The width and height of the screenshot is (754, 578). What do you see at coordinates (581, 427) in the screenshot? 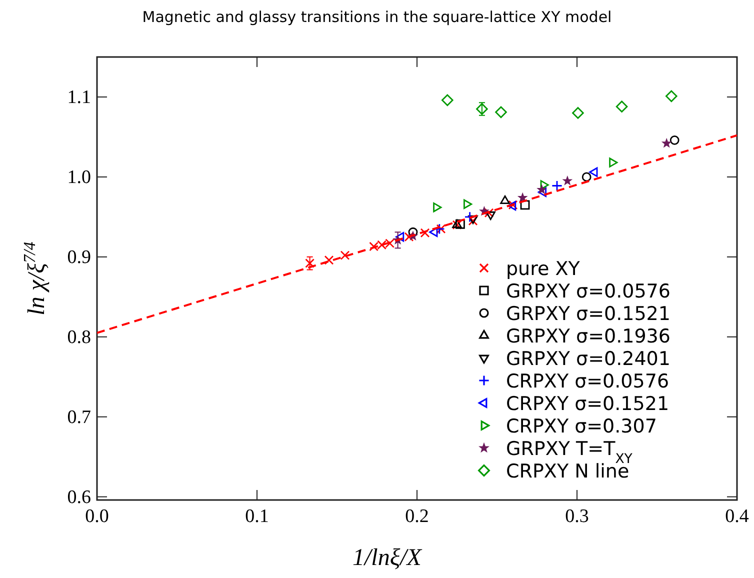
I see `legend-label: CRPXY σ=0.307` at bounding box center [581, 427].